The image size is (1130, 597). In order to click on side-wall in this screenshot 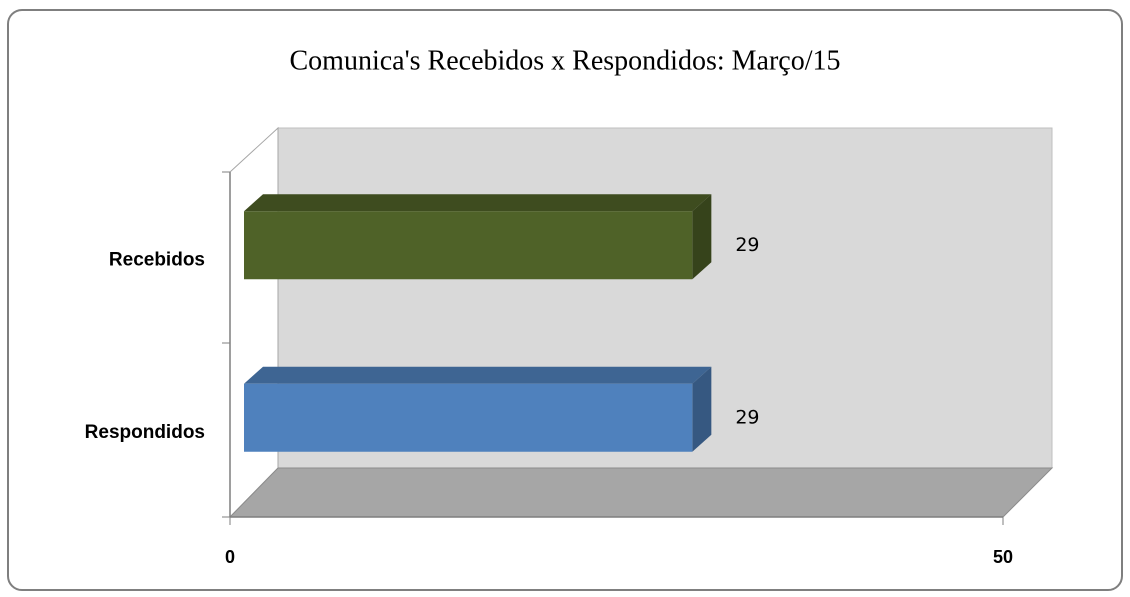, I will do `click(254, 322)`.